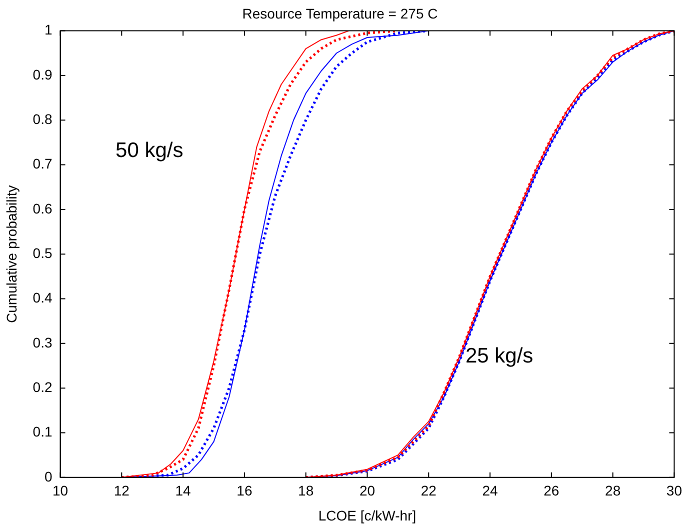  Describe the element at coordinates (42, 164) in the screenshot. I see `y-tick-label: 0.7` at that location.